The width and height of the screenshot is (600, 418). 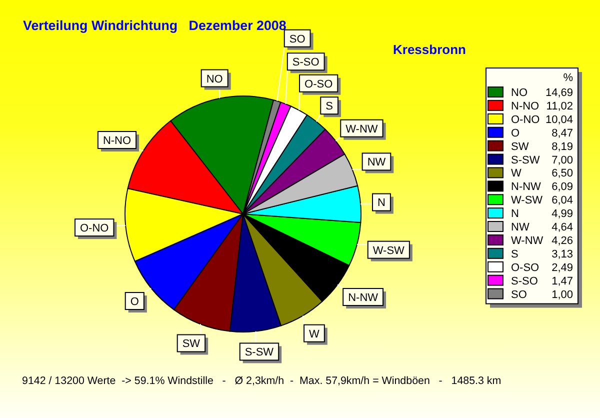 What do you see at coordinates (526, 187) in the screenshot?
I see `legend-label: N-NW` at bounding box center [526, 187].